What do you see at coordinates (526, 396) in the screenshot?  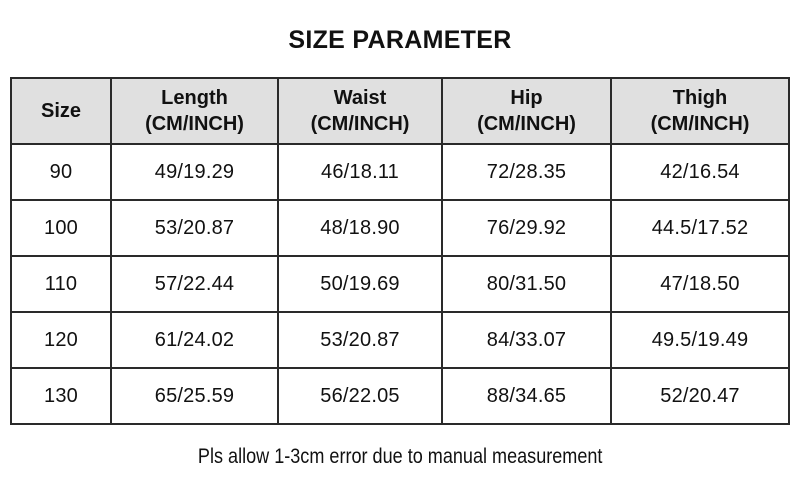 I see `cell-hip: 88/34.65` at bounding box center [526, 396].